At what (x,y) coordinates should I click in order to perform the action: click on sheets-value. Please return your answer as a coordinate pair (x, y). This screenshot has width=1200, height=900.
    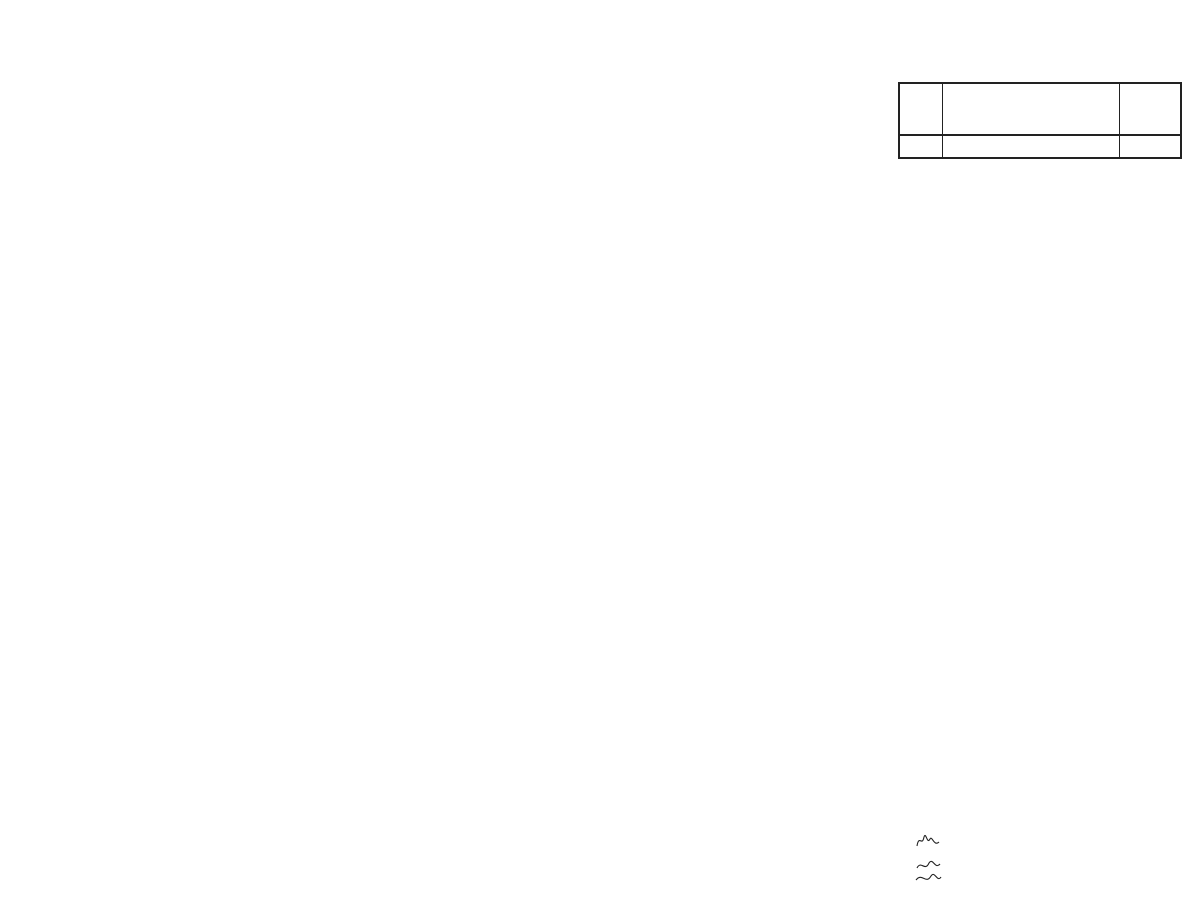
    Looking at the image, I should click on (1198, 852).